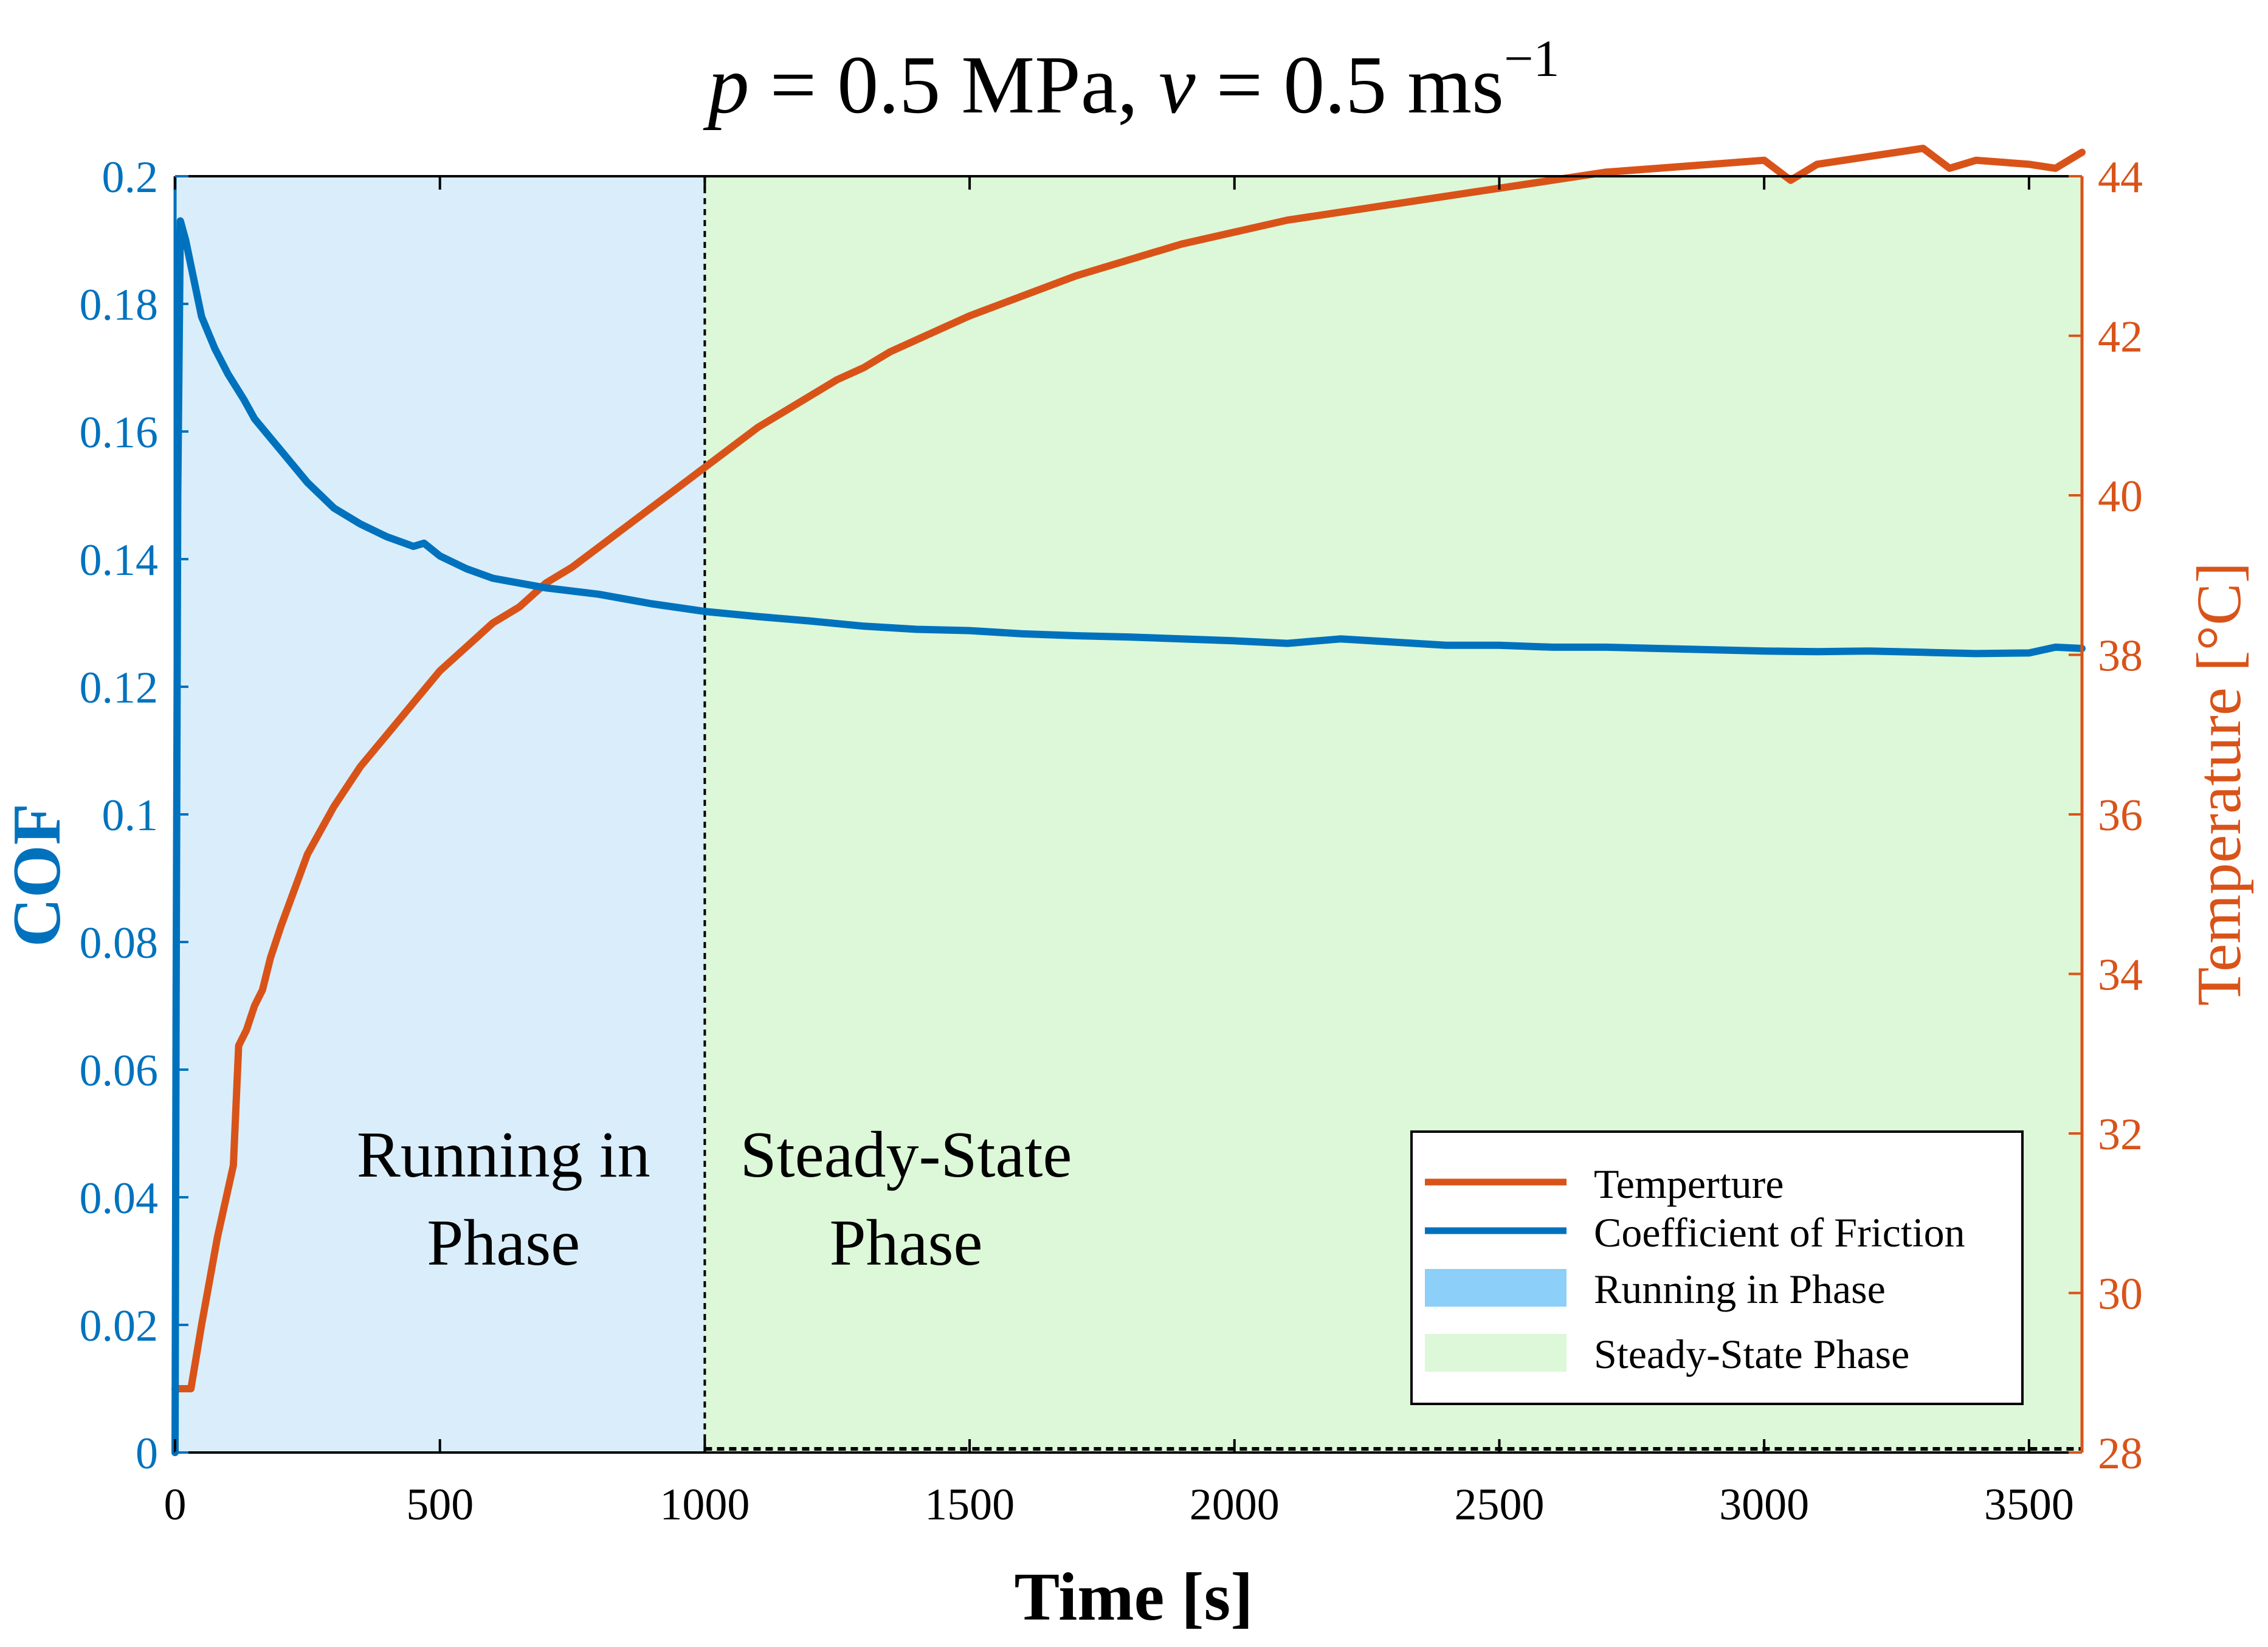 This screenshot has height=1647, width=2268. I want to click on y-left-tick-label: 0.06, so click(119, 1071).